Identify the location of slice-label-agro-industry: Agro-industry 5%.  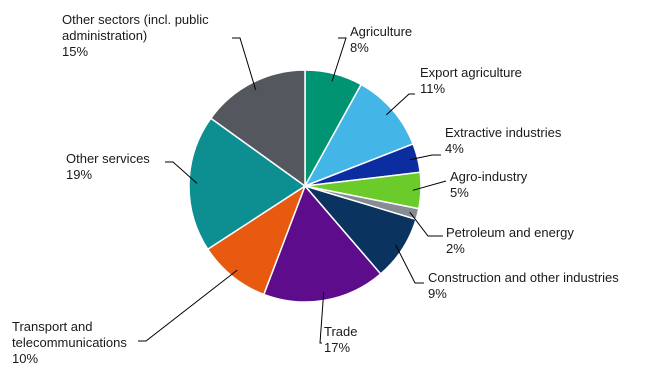
(489, 184).